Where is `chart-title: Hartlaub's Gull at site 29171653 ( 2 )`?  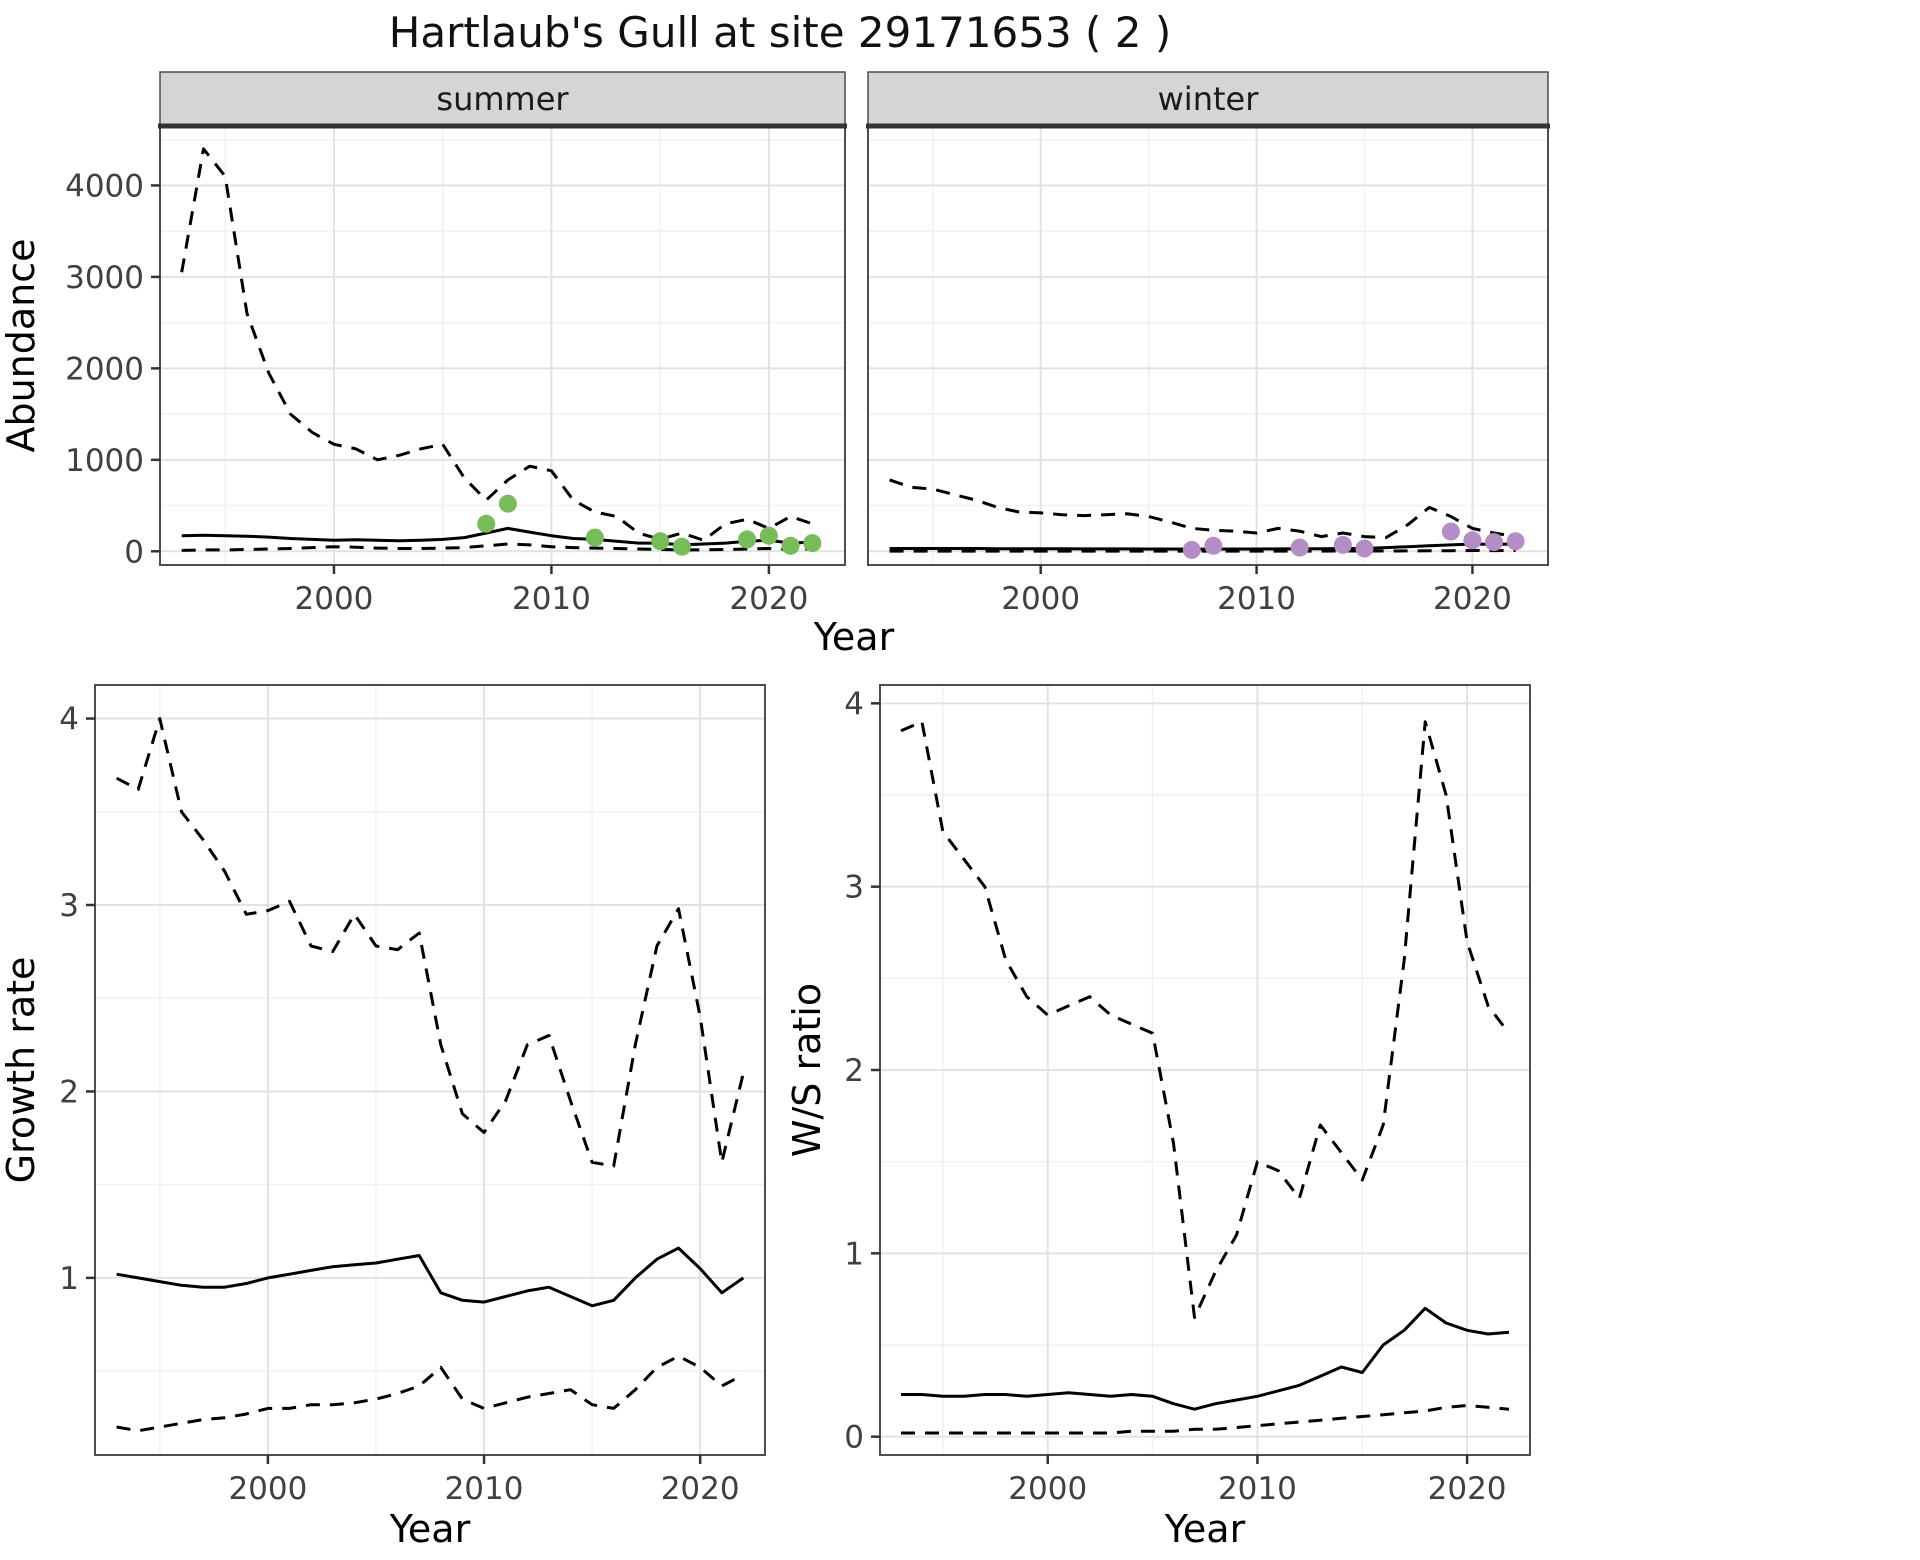
chart-title: Hartlaub's Gull at site 29171653 ( 2 ) is located at coordinates (780, 32).